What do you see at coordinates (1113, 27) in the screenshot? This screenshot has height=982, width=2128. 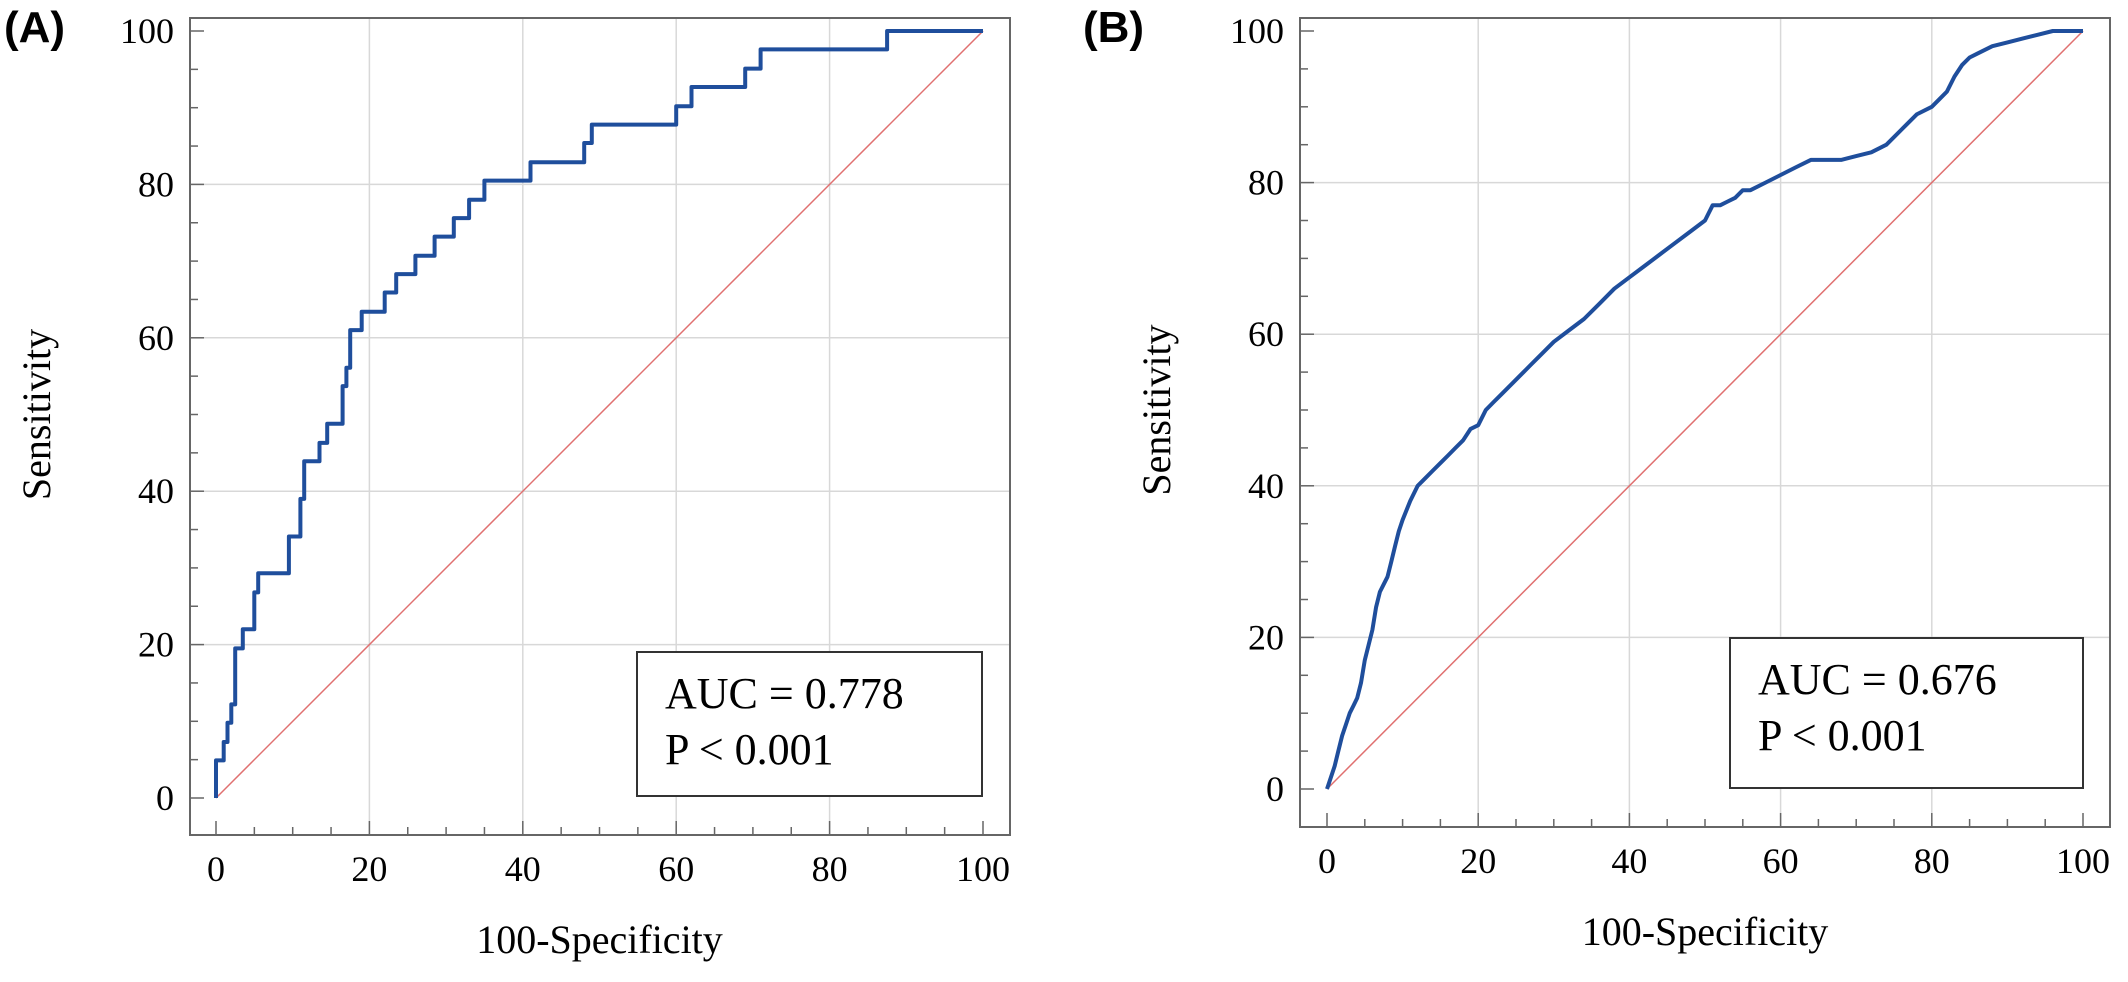 I see `panel-label-b: (B)` at bounding box center [1113, 27].